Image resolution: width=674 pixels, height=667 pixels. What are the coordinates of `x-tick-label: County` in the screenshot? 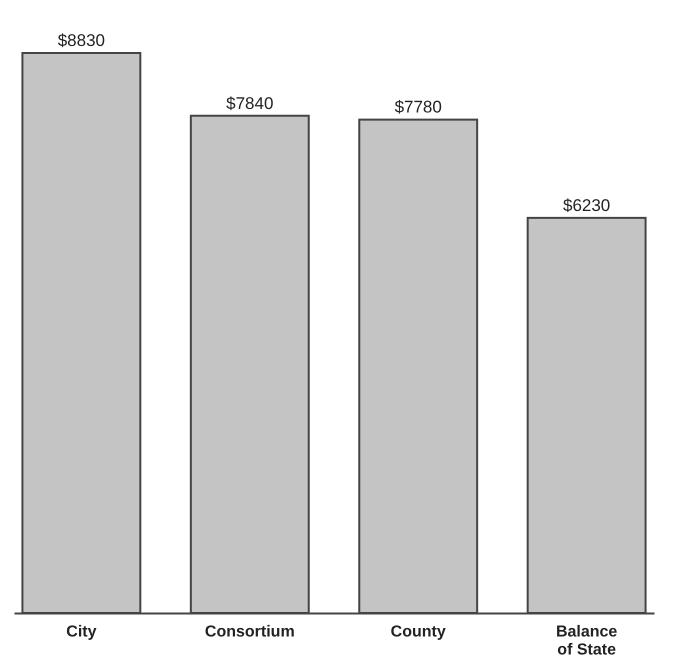 It's located at (418, 632).